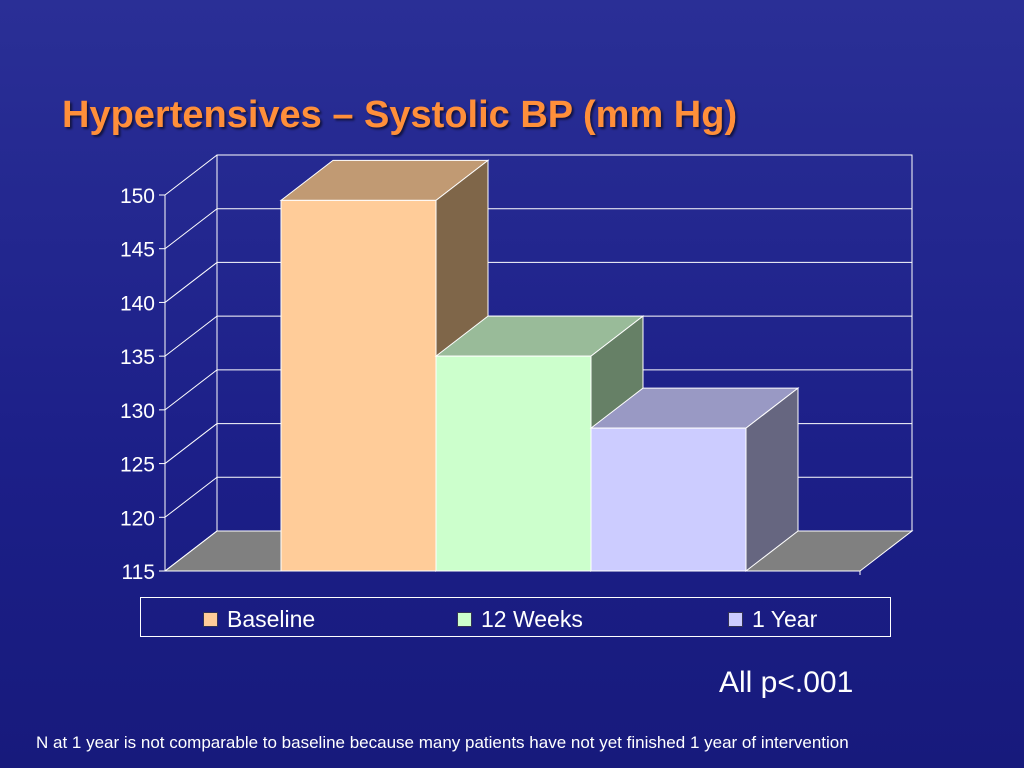  What do you see at coordinates (271, 619) in the screenshot?
I see `legend-label-baseline: Baseline` at bounding box center [271, 619].